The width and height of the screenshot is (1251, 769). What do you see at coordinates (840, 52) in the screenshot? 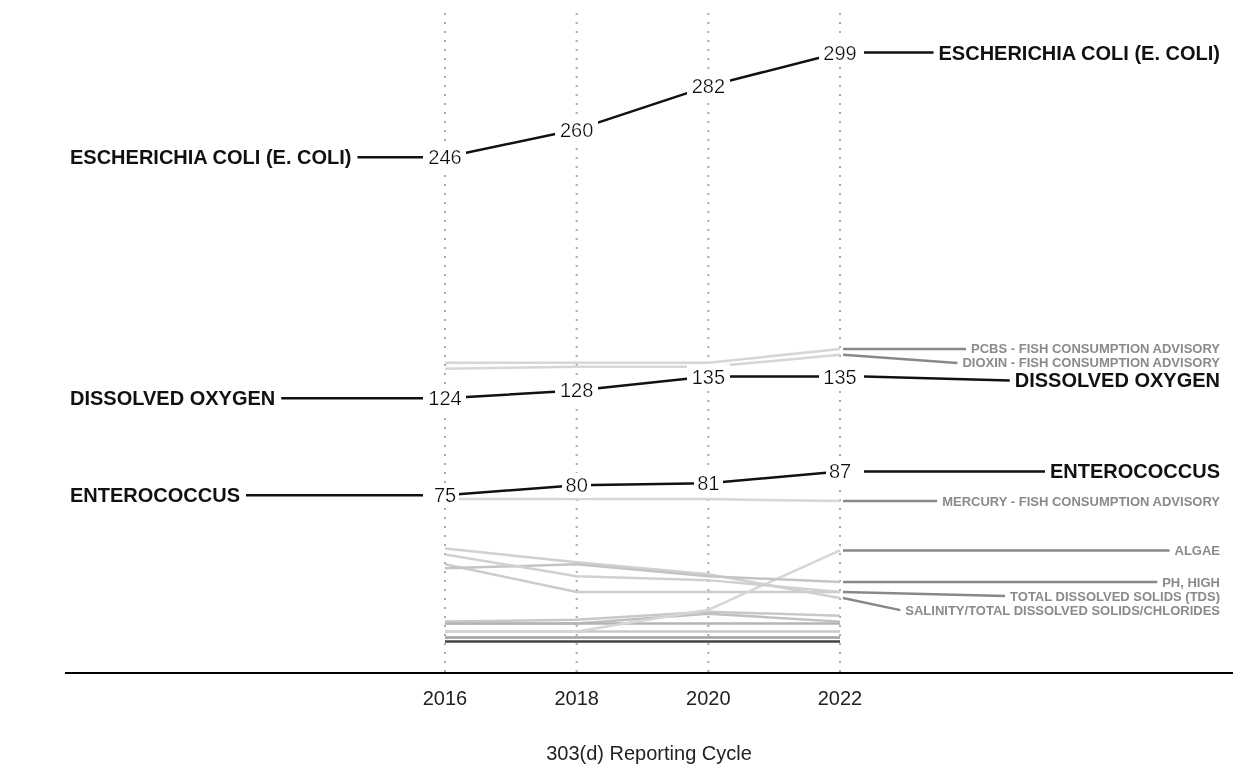
I see `data-label: 299` at bounding box center [840, 52].